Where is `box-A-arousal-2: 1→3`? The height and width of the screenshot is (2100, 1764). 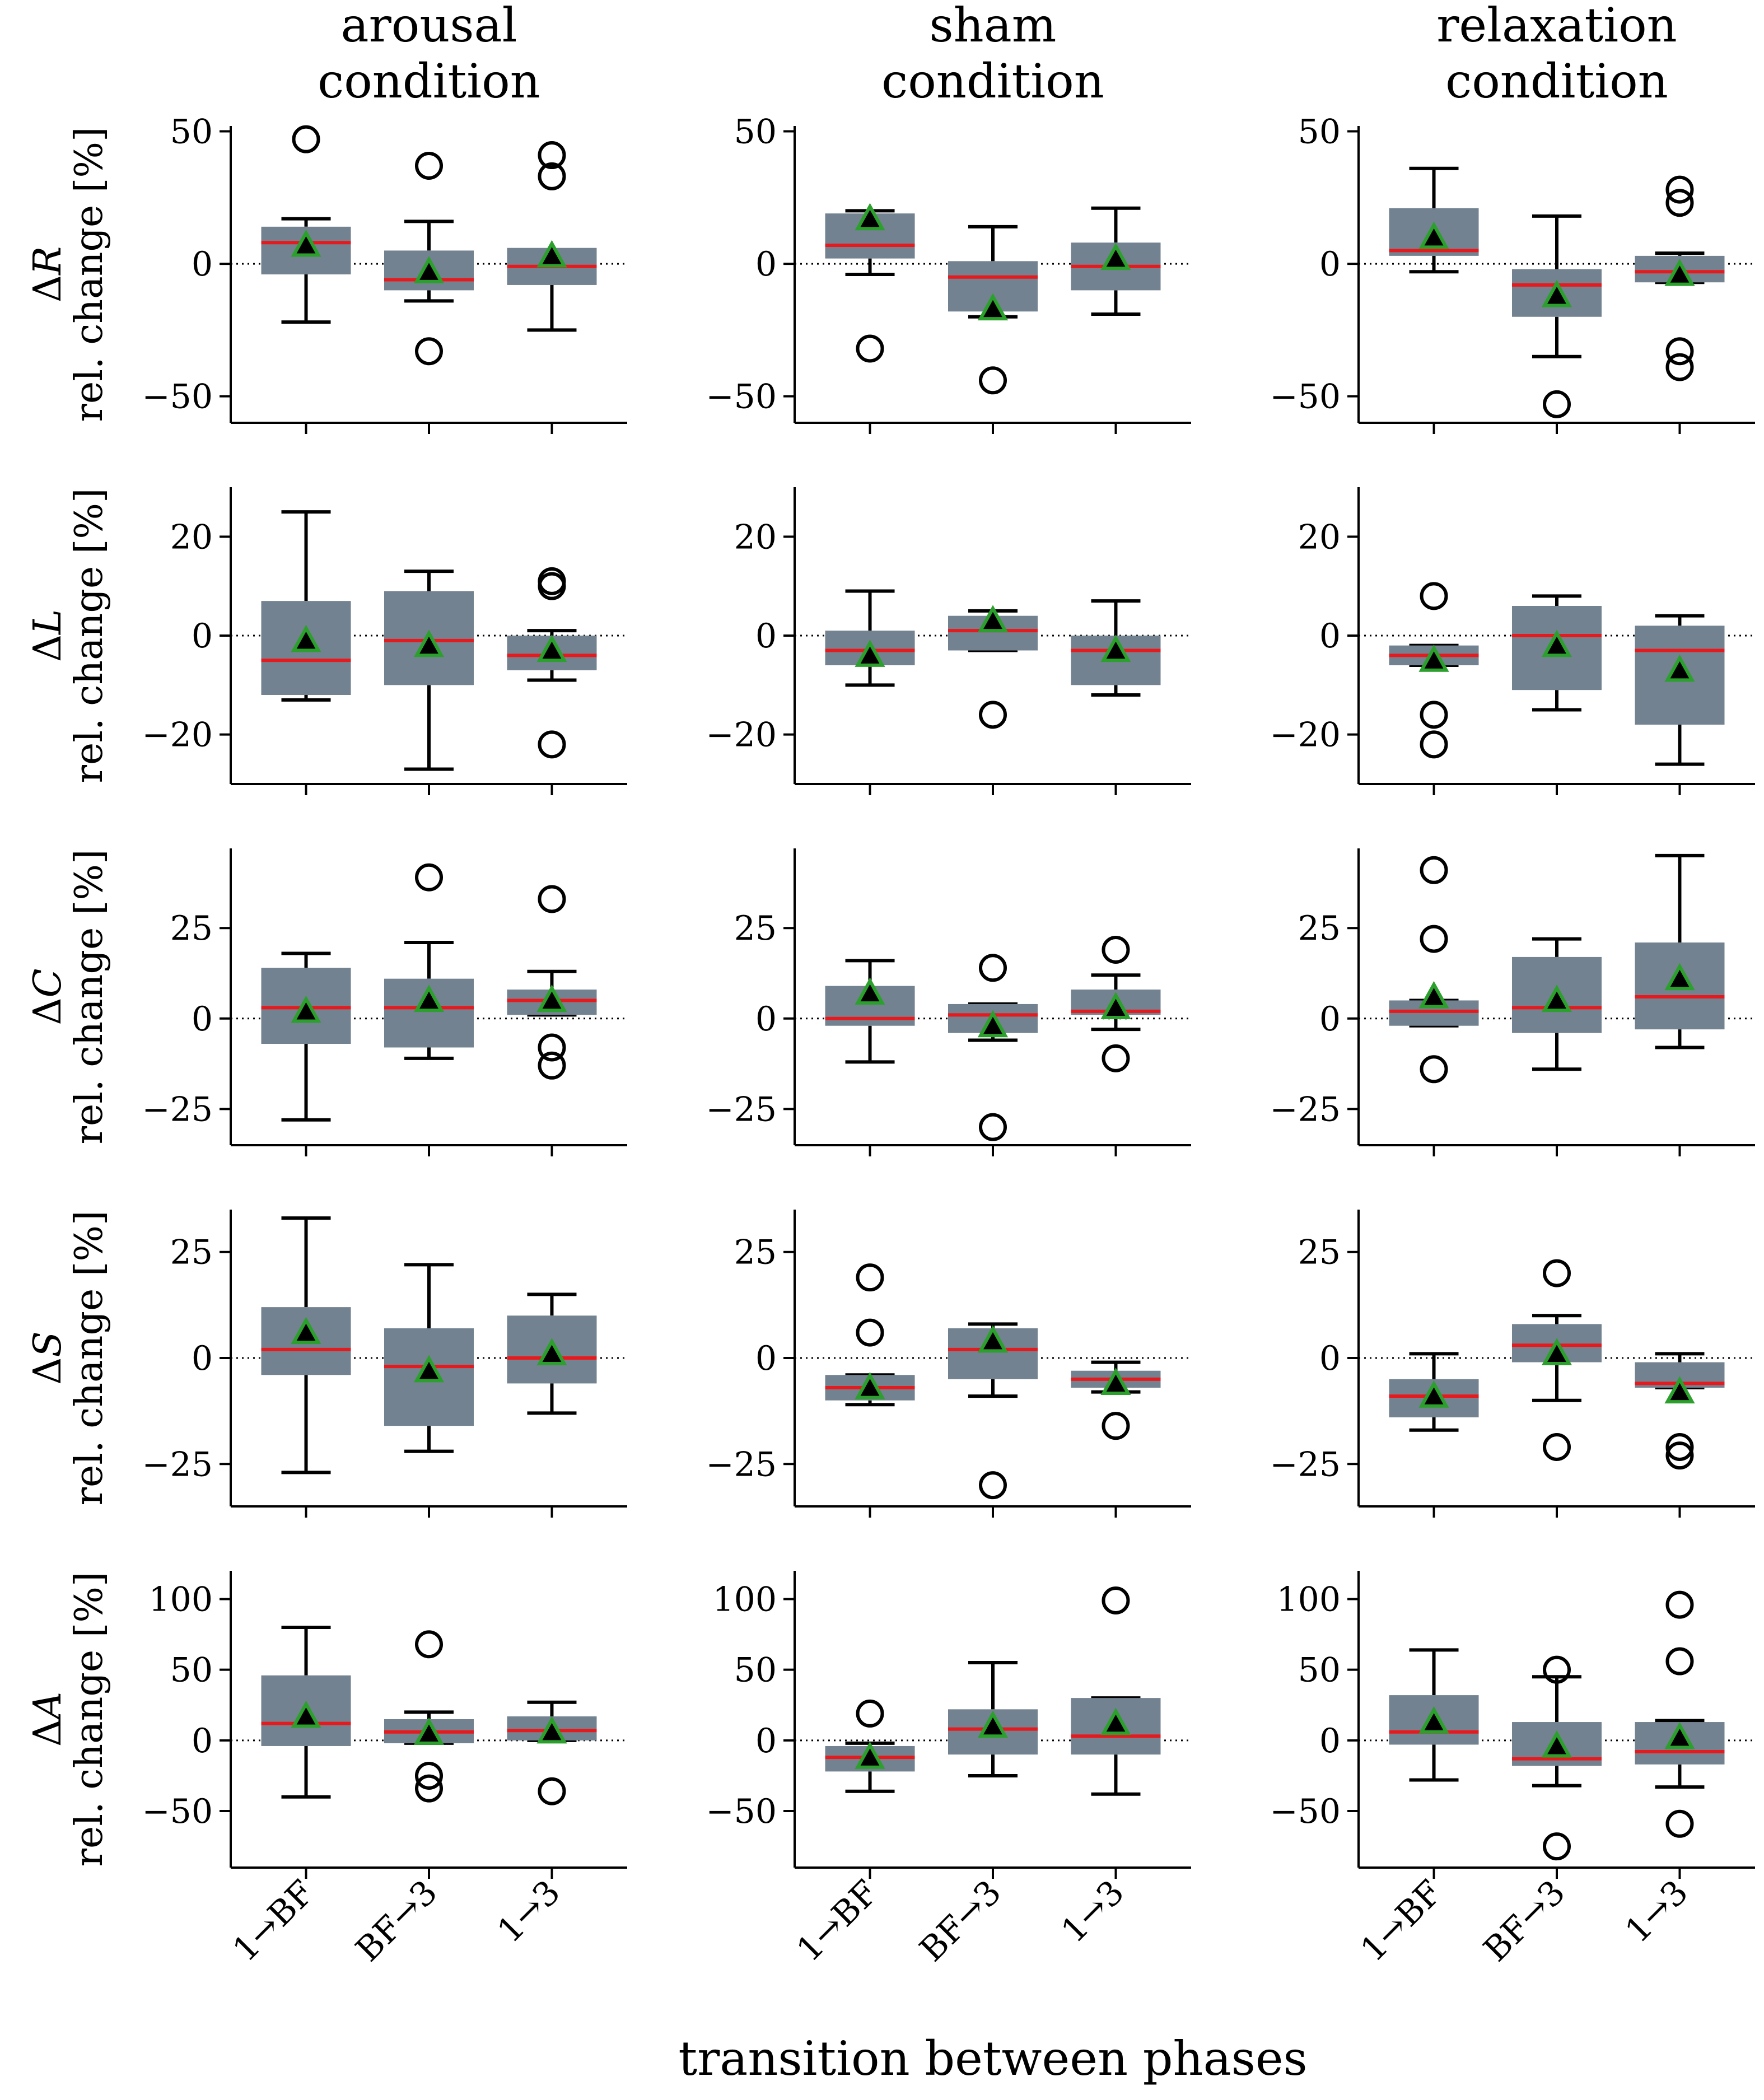 box-A-arousal-2: 1→3 is located at coordinates (544, 1825).